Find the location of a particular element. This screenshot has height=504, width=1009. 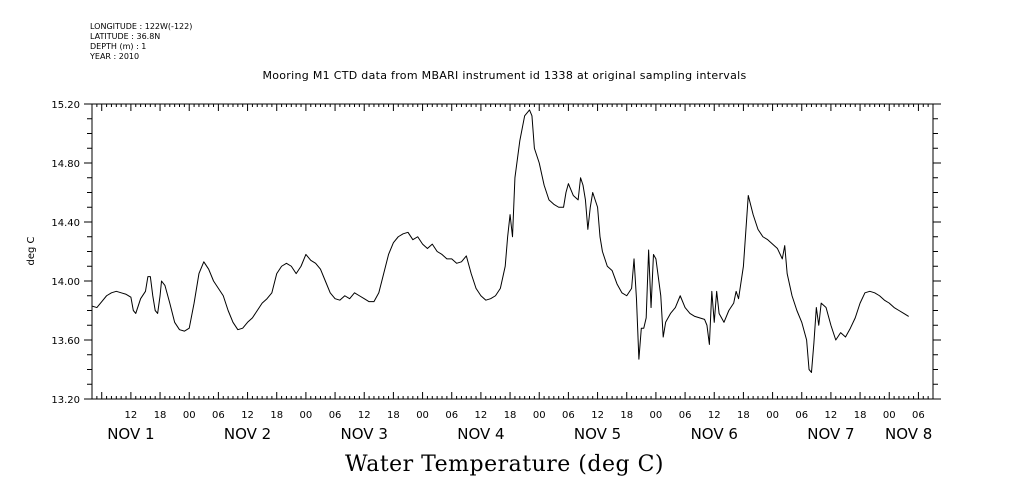

y-tick-label: 14.80 is located at coordinates (65, 164).